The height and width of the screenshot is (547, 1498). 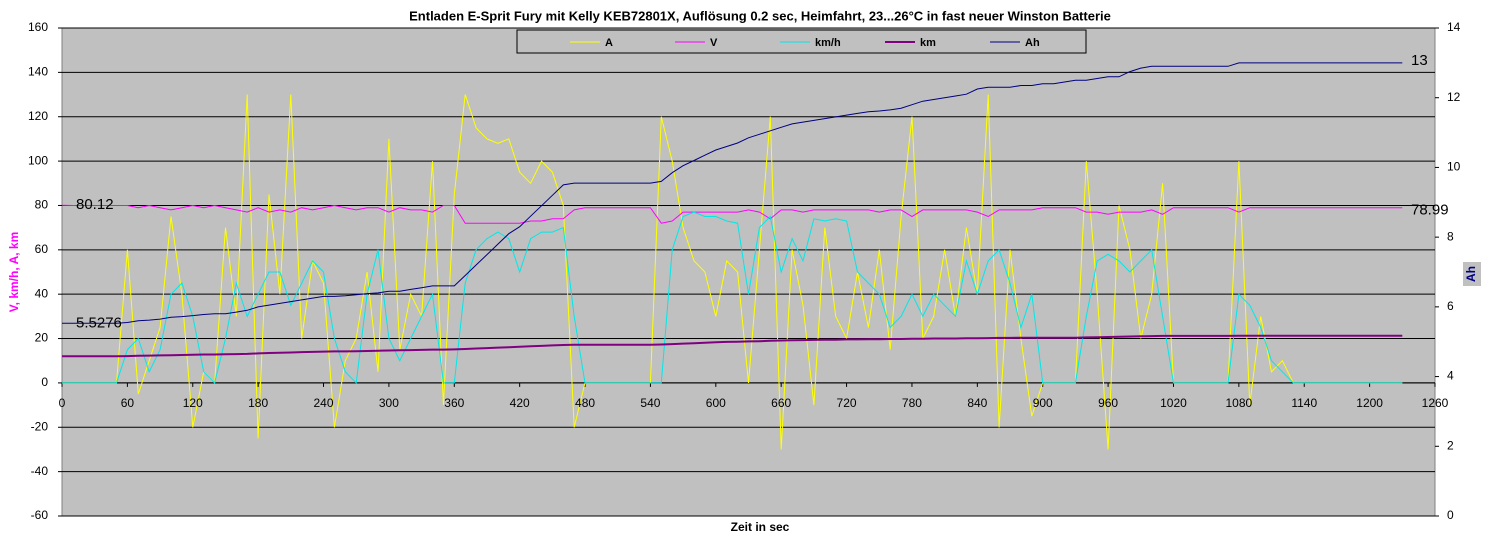 What do you see at coordinates (1032, 43) in the screenshot?
I see `legend-label: Ah` at bounding box center [1032, 43].